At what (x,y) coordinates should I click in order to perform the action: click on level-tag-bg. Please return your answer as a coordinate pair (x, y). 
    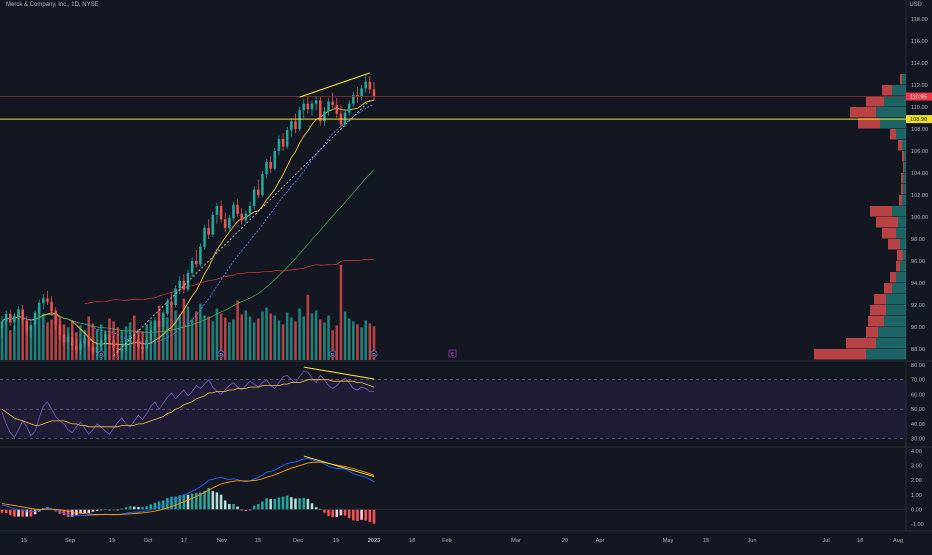
    Looking at the image, I should click on (919, 119).